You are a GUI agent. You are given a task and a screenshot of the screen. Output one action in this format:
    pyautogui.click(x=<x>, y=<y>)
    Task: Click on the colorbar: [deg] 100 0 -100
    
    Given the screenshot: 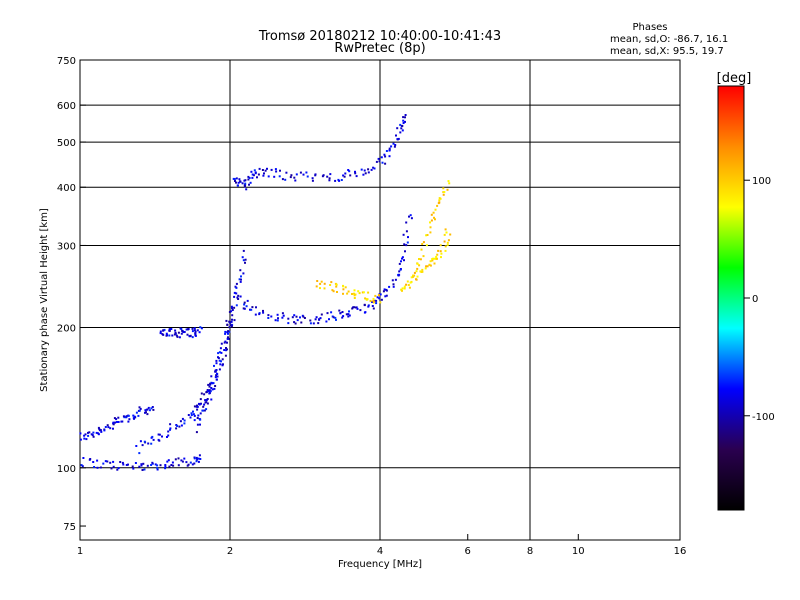 What is the action you would take?
    pyautogui.click(x=746, y=291)
    